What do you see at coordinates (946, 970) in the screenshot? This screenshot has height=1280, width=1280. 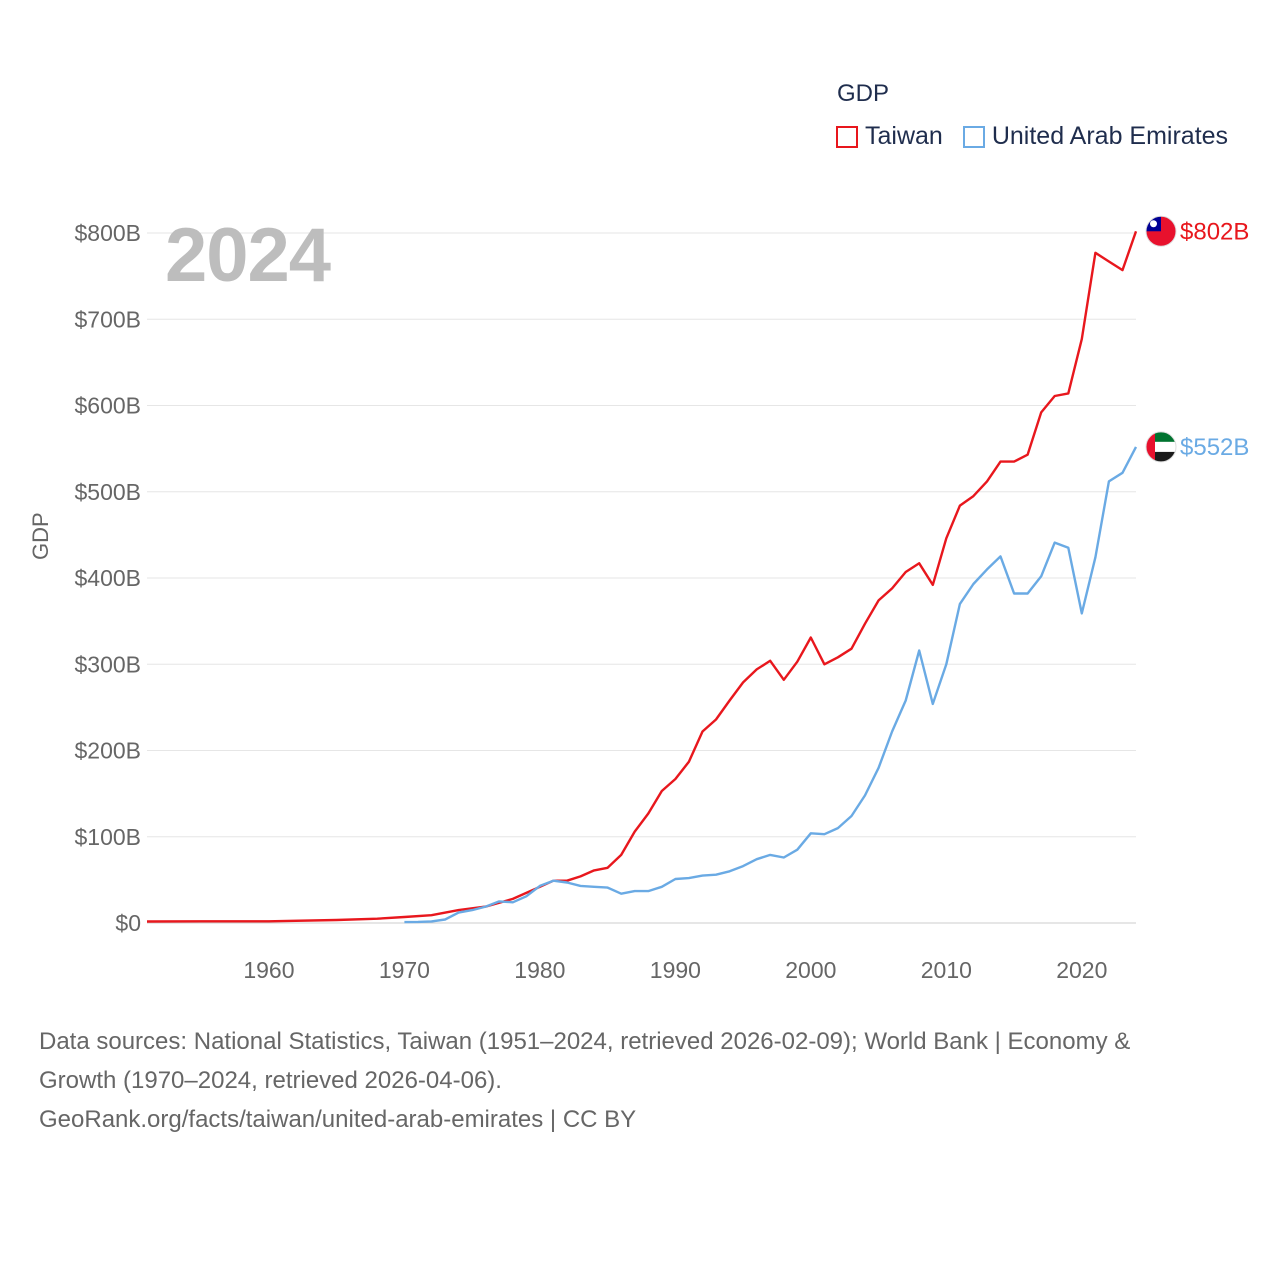 I see `x-tick-label: 2010` at bounding box center [946, 970].